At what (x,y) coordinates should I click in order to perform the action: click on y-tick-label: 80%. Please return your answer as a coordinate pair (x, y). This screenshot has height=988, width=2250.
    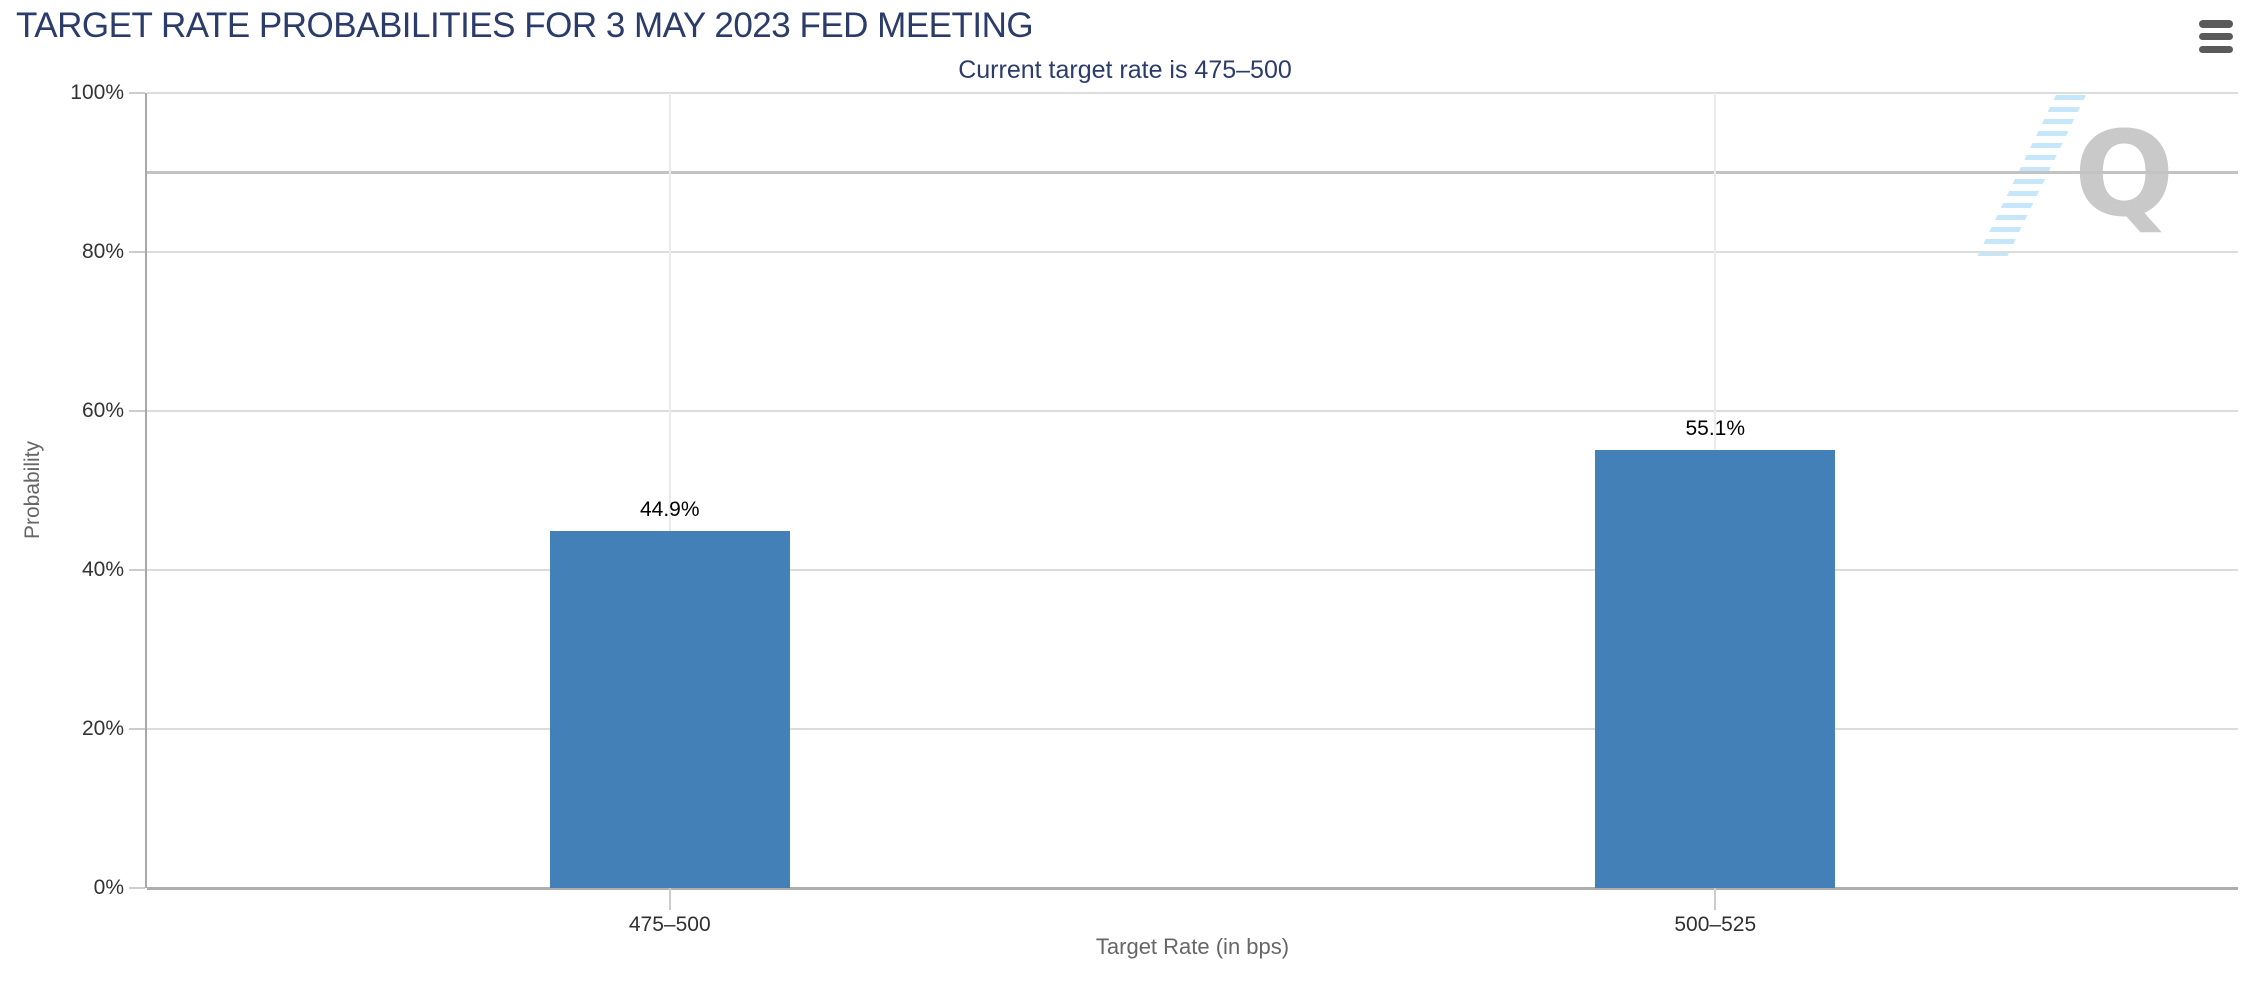
    Looking at the image, I should click on (102, 251).